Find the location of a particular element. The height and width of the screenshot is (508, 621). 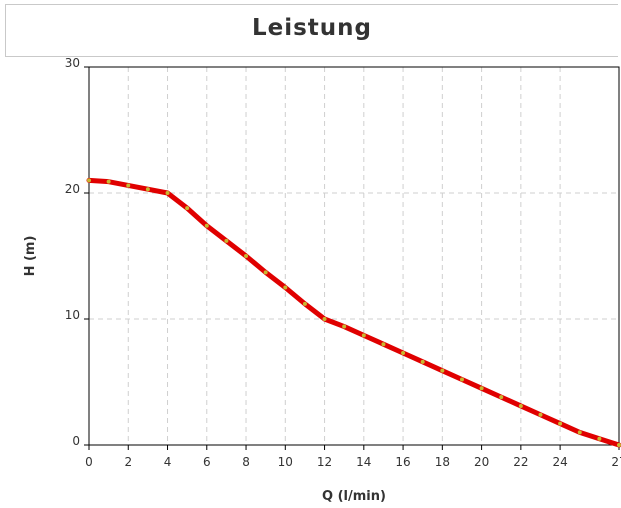

x-tick-label: 8 is located at coordinates (246, 462).